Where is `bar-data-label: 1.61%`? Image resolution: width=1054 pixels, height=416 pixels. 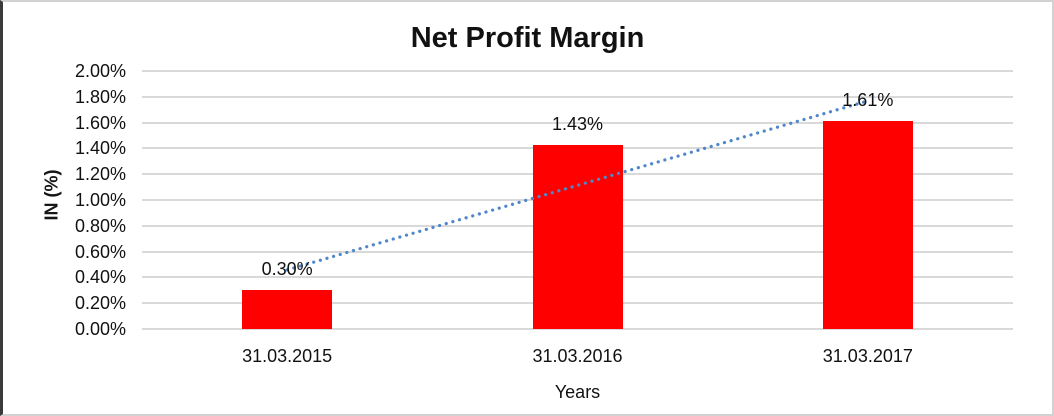 bar-data-label: 1.61% is located at coordinates (868, 100).